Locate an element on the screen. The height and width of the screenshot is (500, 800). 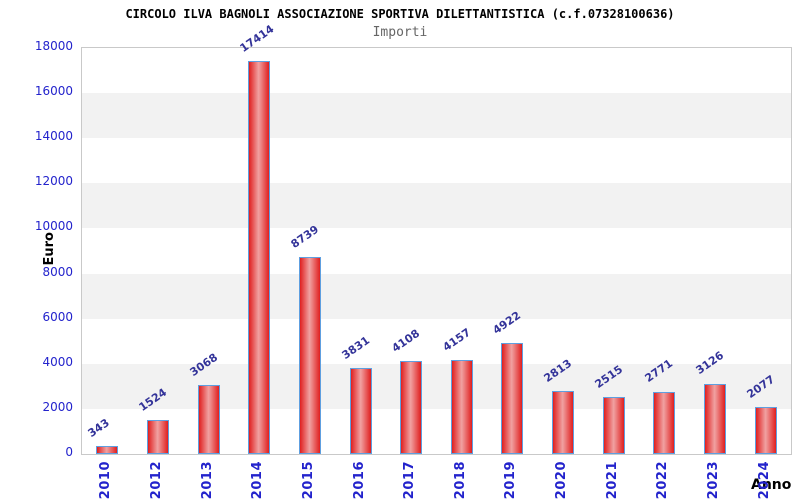
x-tick-label: 2015 is located at coordinates (308, 480).